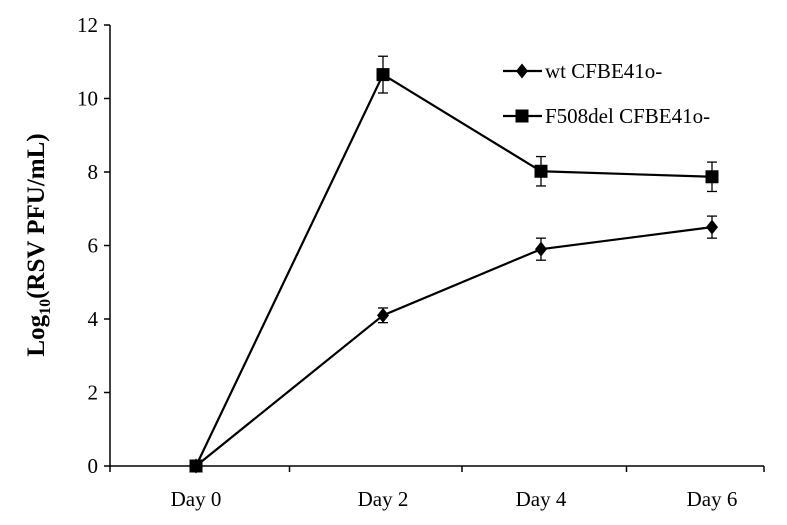 The width and height of the screenshot is (787, 525). I want to click on y-tick-label: 10, so click(87, 99).